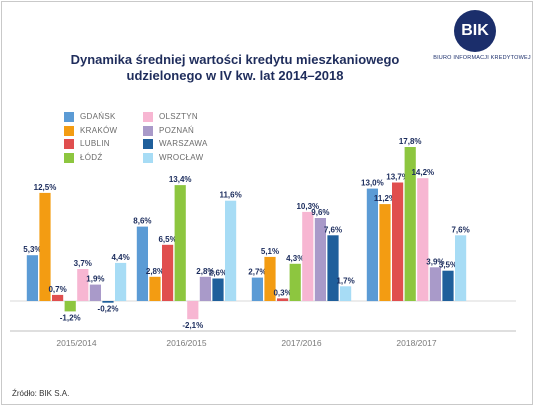 This screenshot has height=408, width=536. What do you see at coordinates (155, 288) in the screenshot?
I see `bar-kraków-2` at bounding box center [155, 288].